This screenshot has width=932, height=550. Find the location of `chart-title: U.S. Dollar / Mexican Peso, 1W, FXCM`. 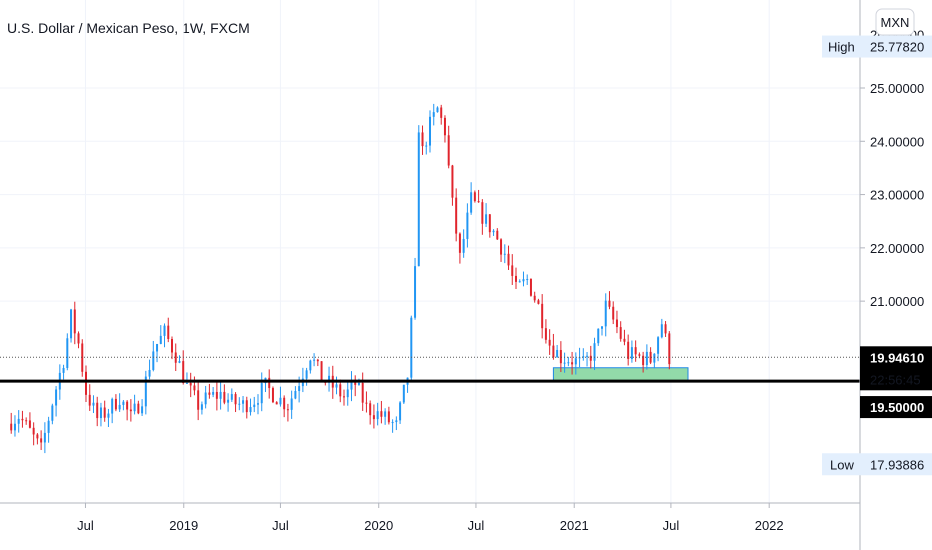

chart-title: U.S. Dollar / Mexican Peso, 1W, FXCM is located at coordinates (128, 28).